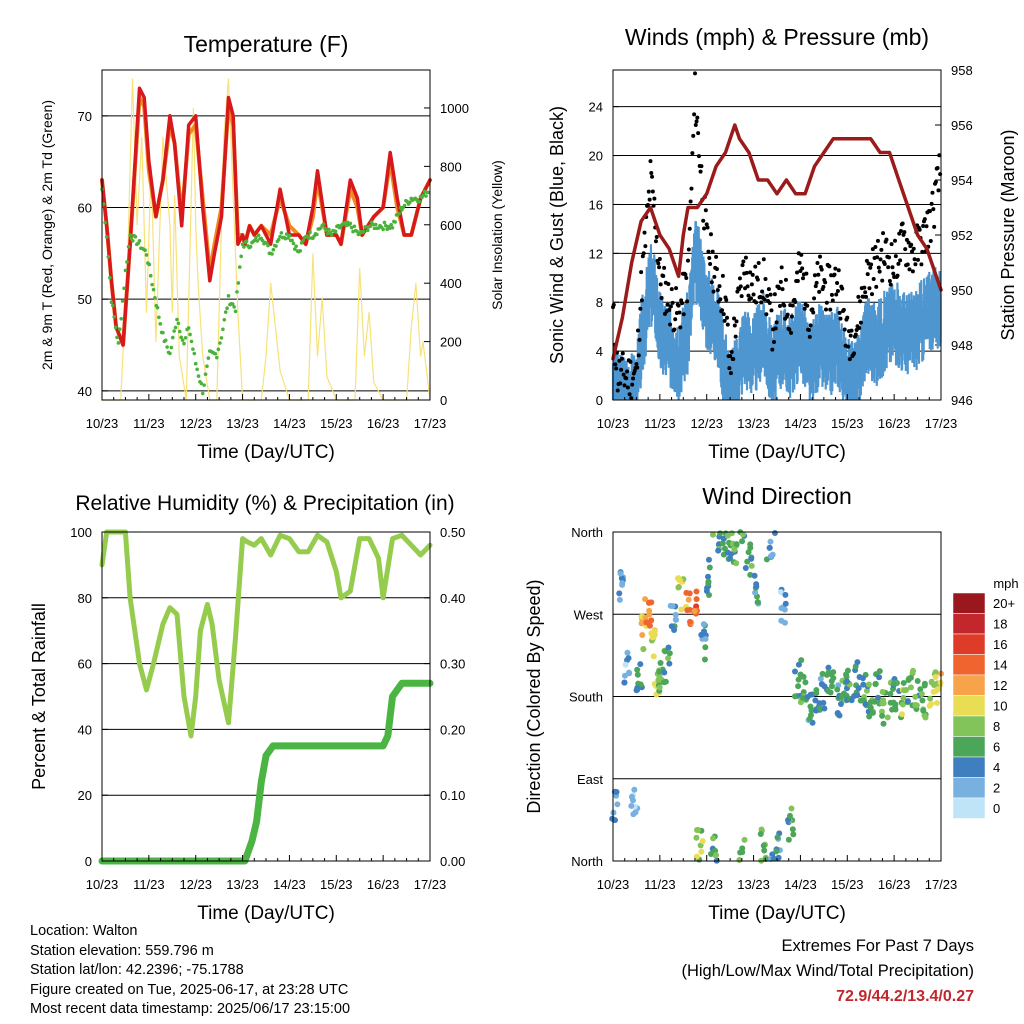 Image resolution: width=1024 pixels, height=1024 pixels. What do you see at coordinates (996, 747) in the screenshot?
I see `colorbar-label: 6` at bounding box center [996, 747].